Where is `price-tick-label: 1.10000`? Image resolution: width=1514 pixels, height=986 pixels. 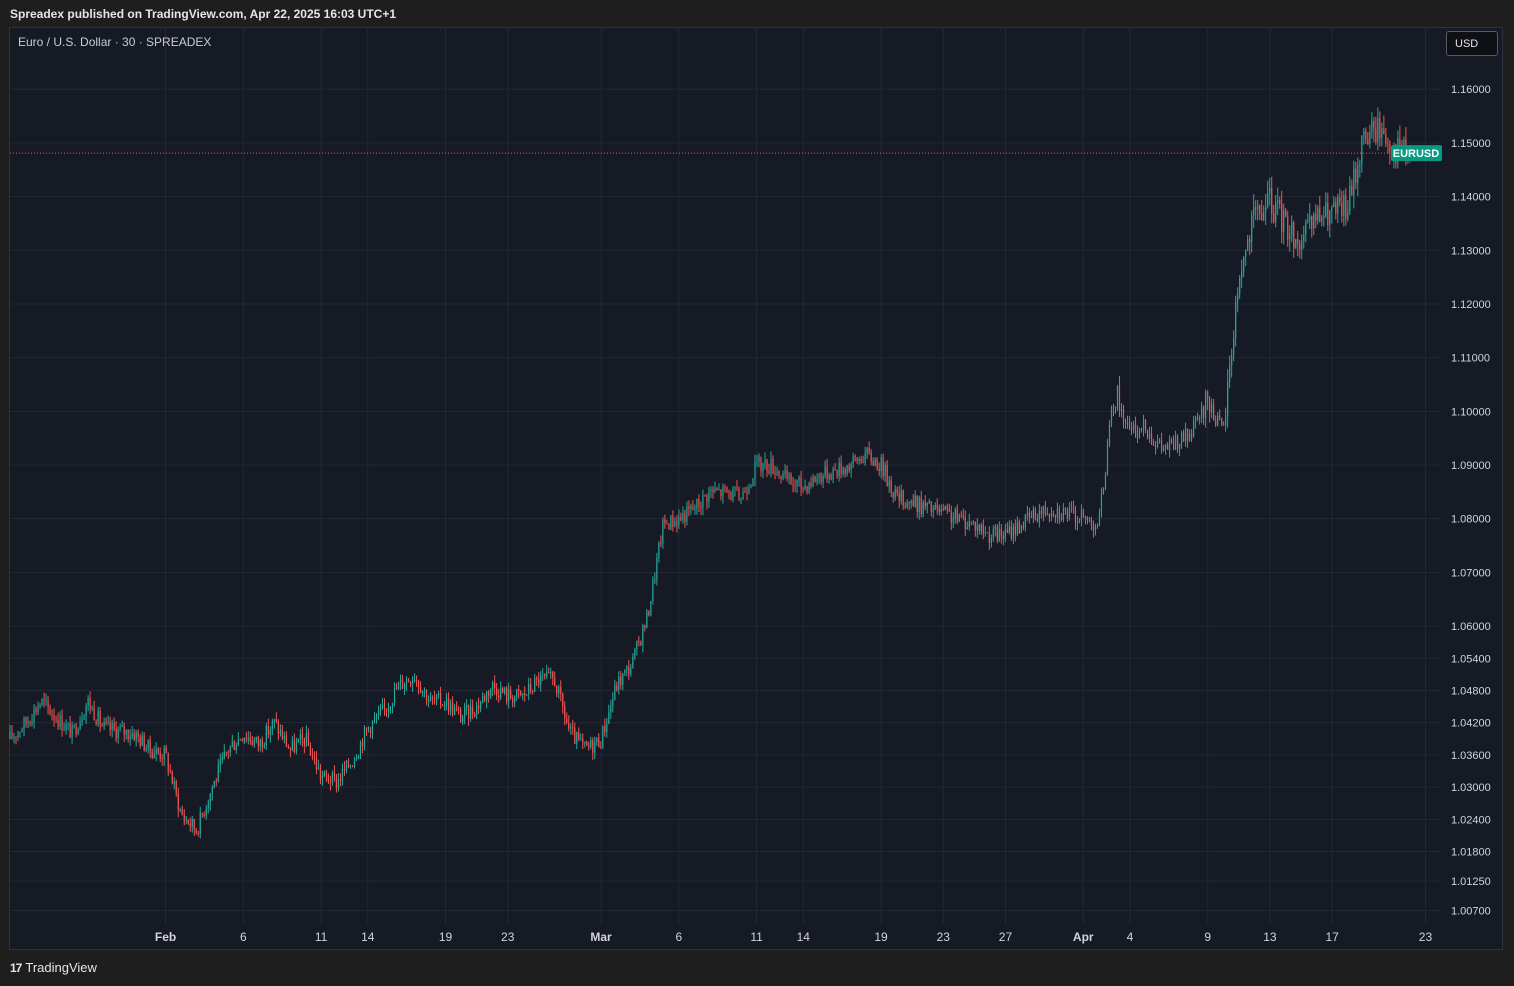
price-tick-label: 1.10000 is located at coordinates (1471, 412).